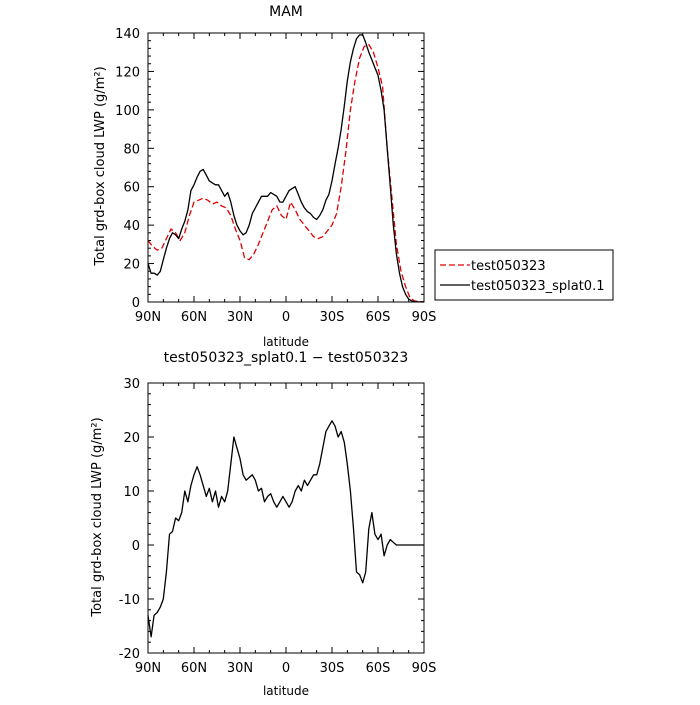 Image resolution: width=700 pixels, height=705 pixels. Describe the element at coordinates (97, 517) in the screenshot. I see `chart-bottom-ylabel: Total grd-box cloud LWP (g/m²)` at that location.